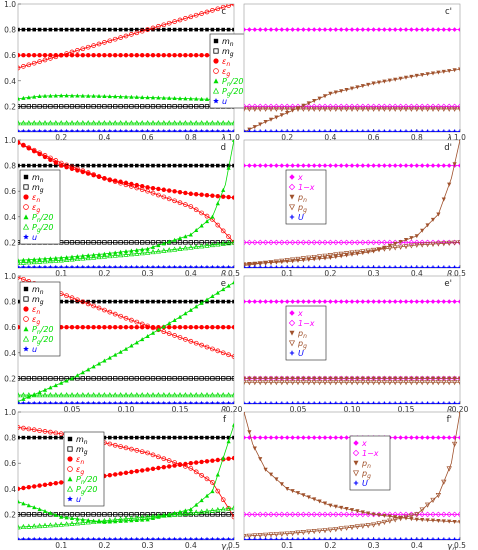 The width and height of the screenshot is (478, 550). I want to click on legend-label-suffix: /20, so click(237, 81).